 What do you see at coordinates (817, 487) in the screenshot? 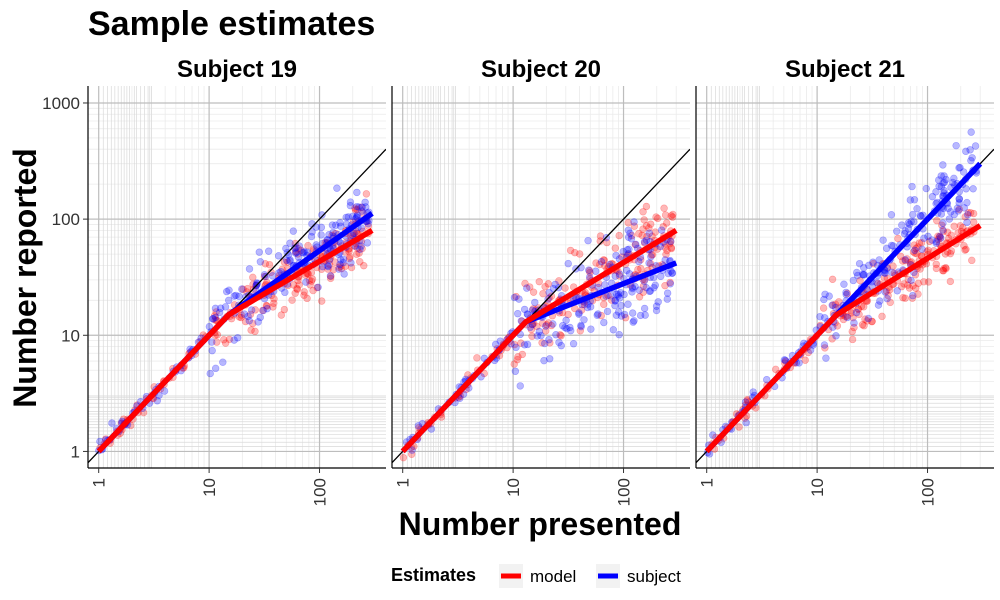
I see `x-tick-label: 10` at bounding box center [817, 487].